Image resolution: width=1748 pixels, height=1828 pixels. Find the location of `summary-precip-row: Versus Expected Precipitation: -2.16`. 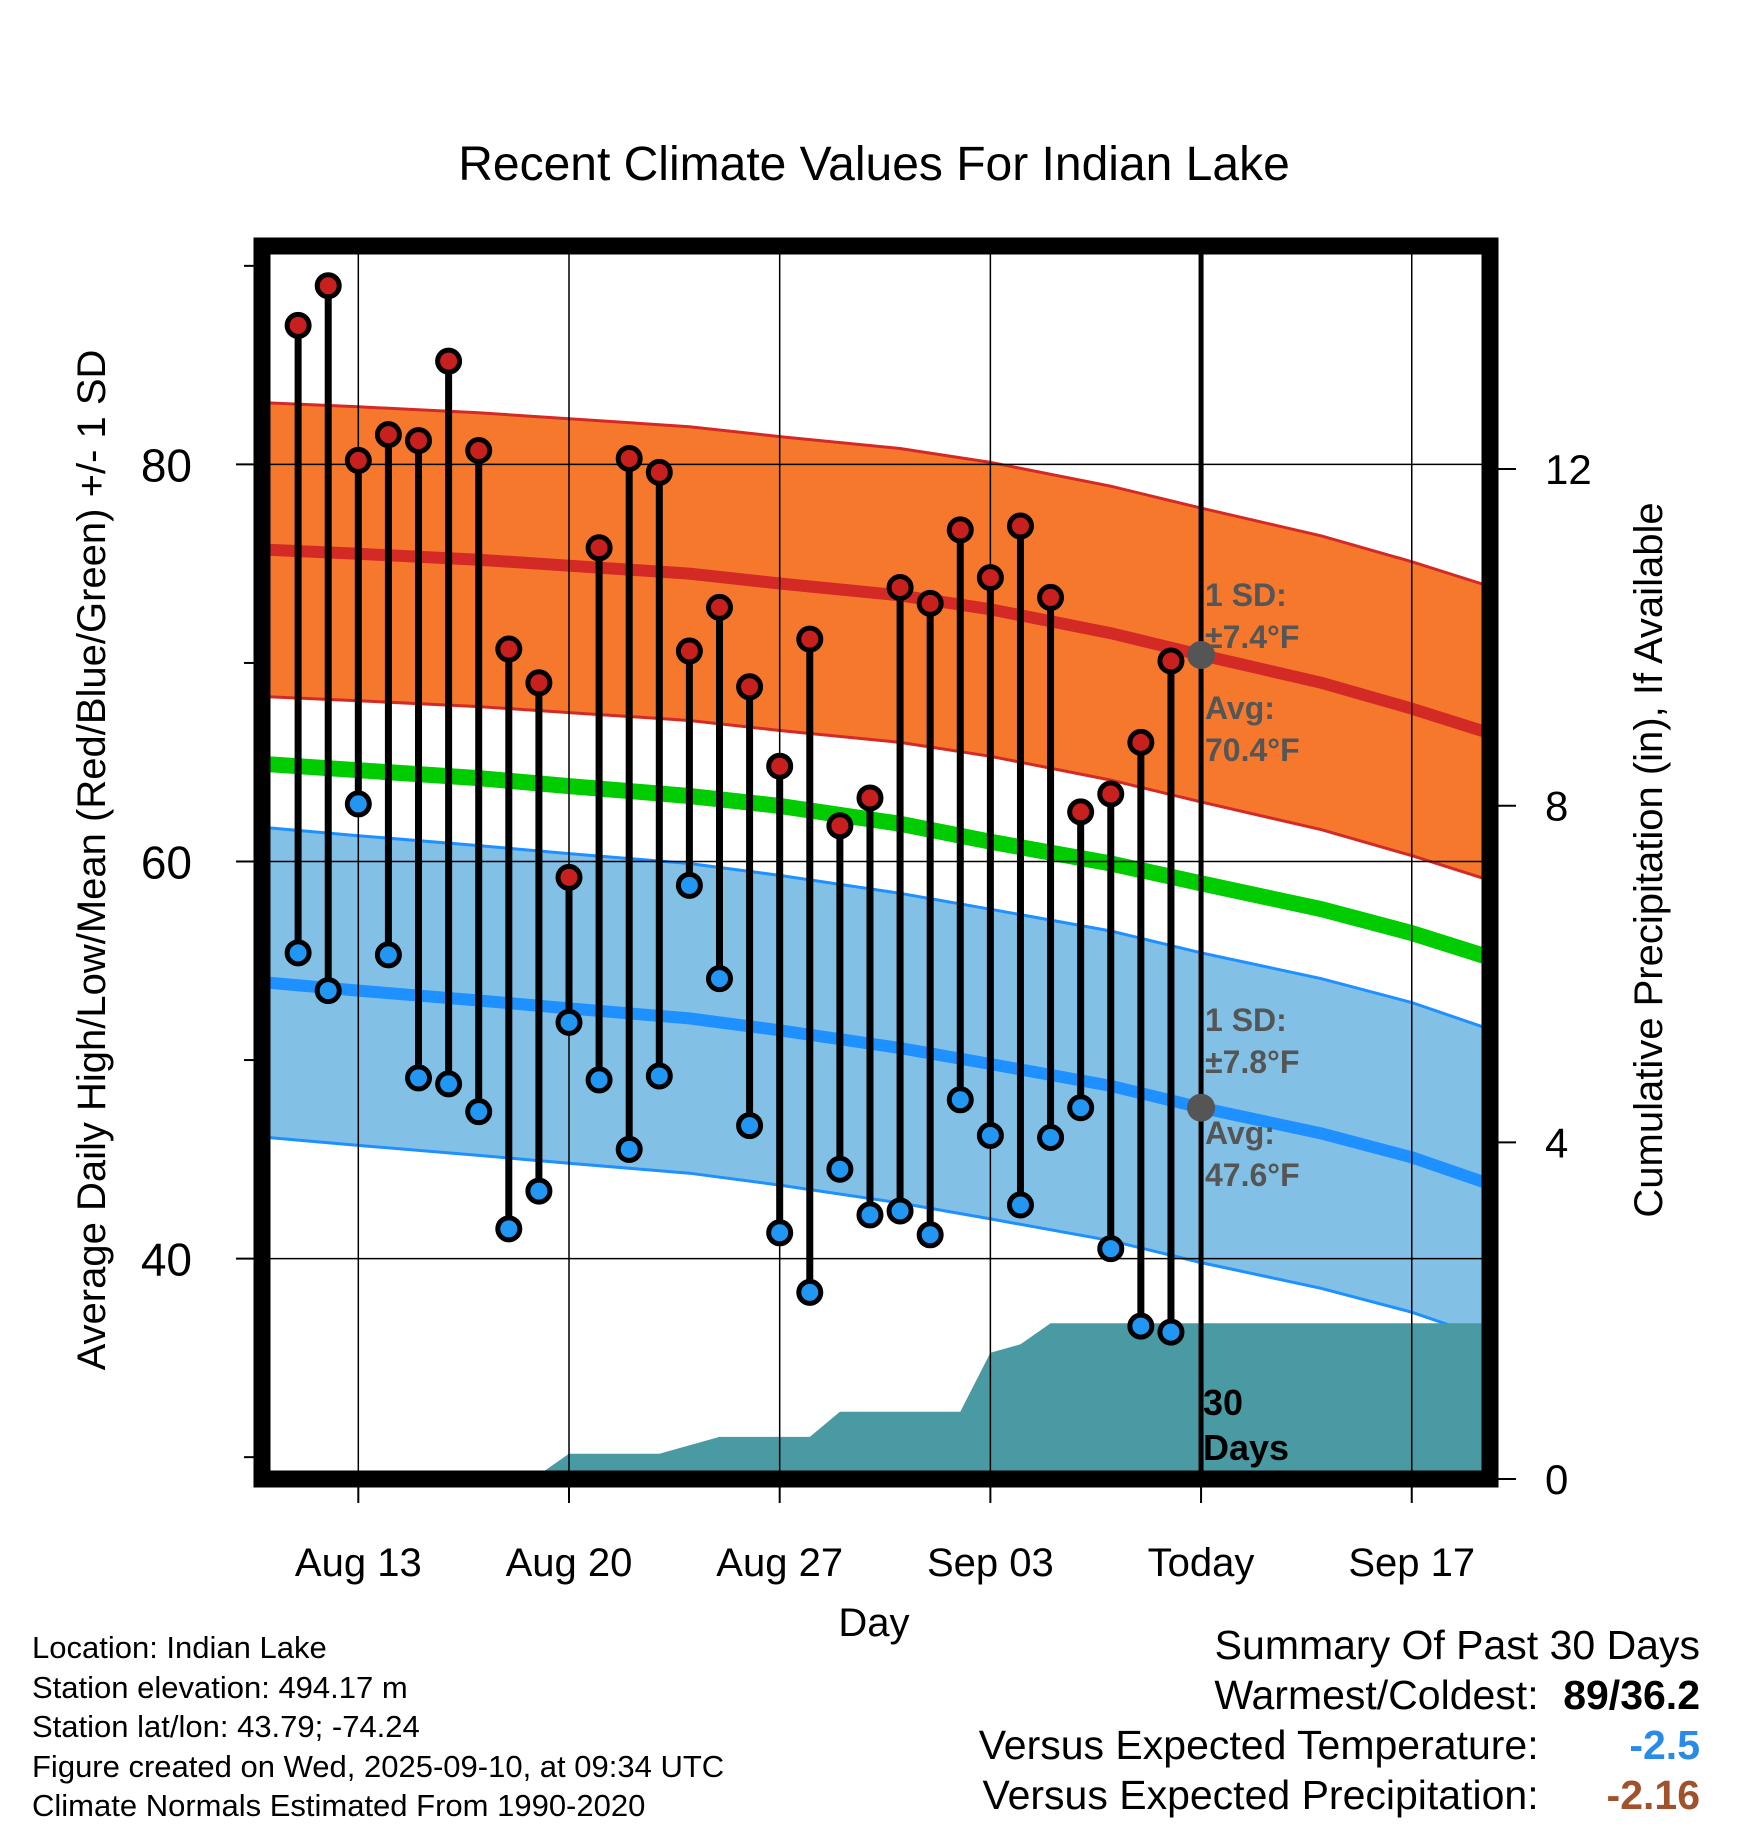

summary-precip-row: Versus Expected Precipitation: -2.16 is located at coordinates (1340, 1795).